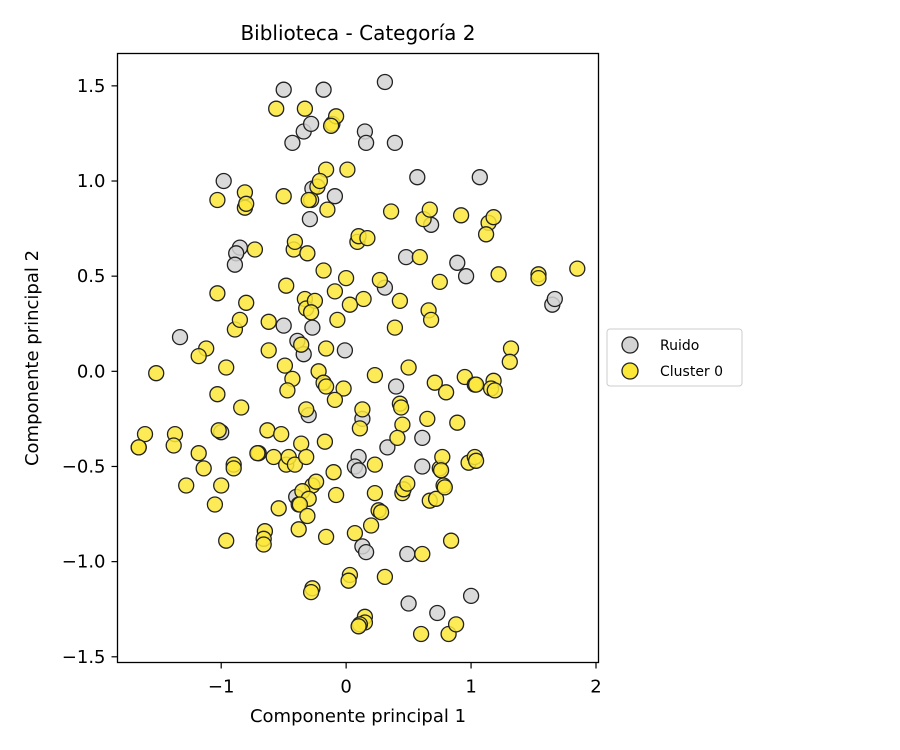 Image resolution: width=900 pixels, height=750 pixels. What do you see at coordinates (84, 657) in the screenshot?
I see `y-tick-label: −1.5` at bounding box center [84, 657].